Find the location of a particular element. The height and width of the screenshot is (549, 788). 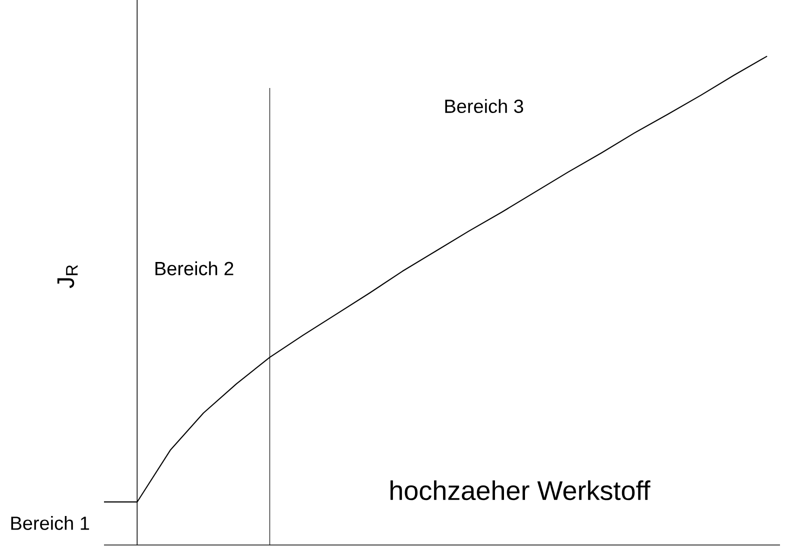

annotation: Bereich 2 is located at coordinates (194, 268).